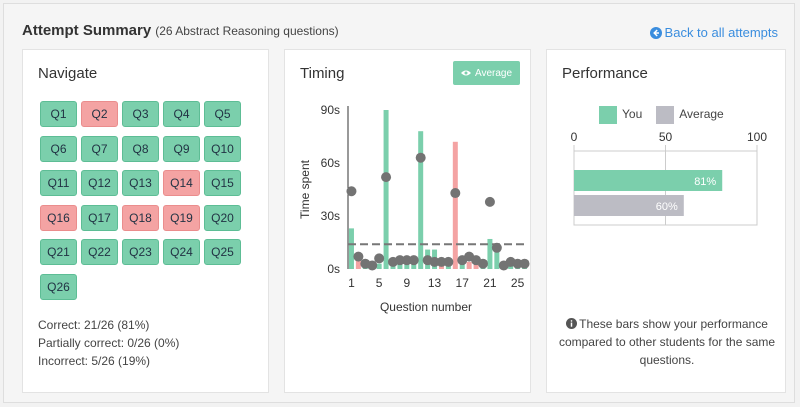  Describe the element at coordinates (330, 110) in the screenshot. I see `y-tick-label: 90s` at that location.